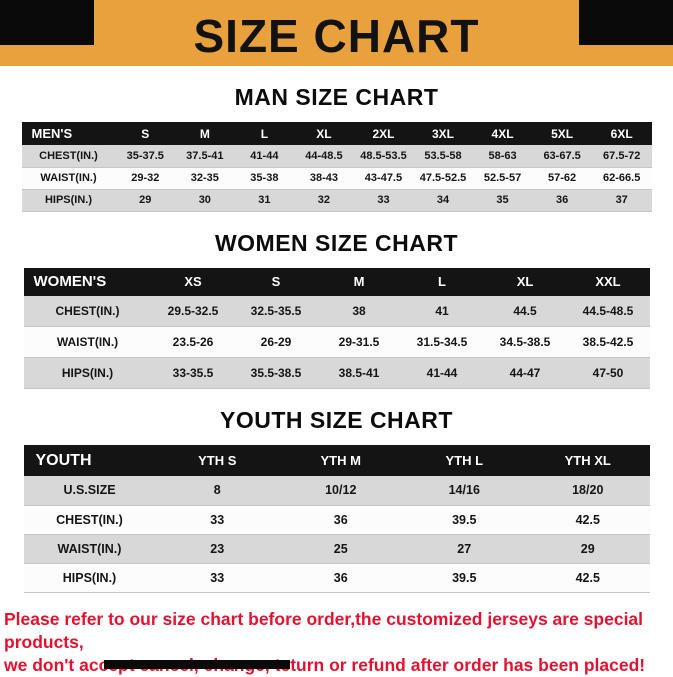 This screenshot has height=677, width=673. I want to click on size-cell: 32-35, so click(205, 178).